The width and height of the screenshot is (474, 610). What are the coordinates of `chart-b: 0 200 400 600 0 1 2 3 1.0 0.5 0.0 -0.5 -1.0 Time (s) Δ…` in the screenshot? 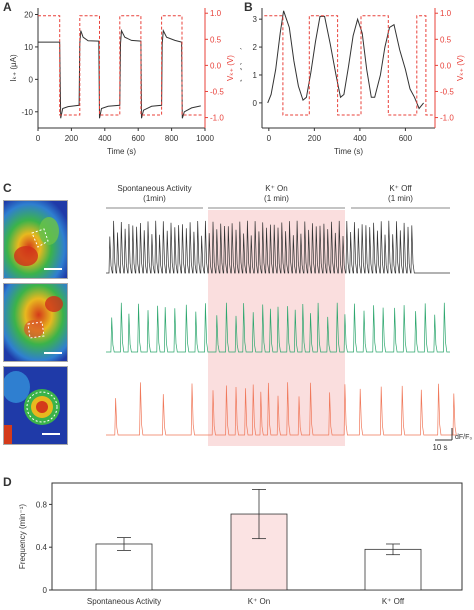 It's located at (352, 82).